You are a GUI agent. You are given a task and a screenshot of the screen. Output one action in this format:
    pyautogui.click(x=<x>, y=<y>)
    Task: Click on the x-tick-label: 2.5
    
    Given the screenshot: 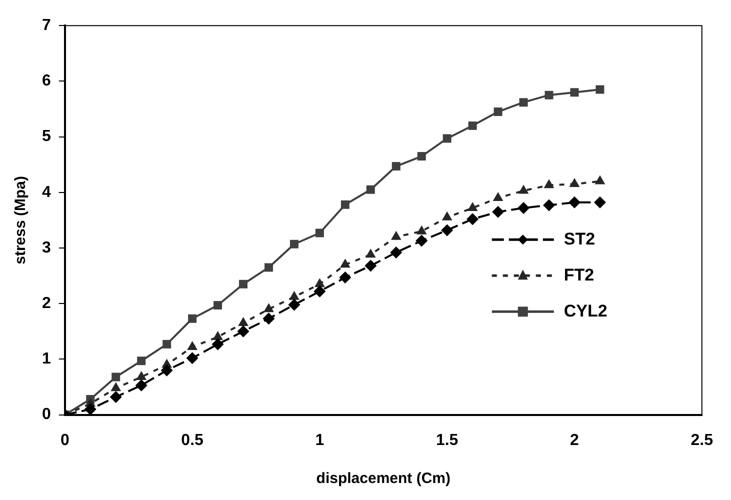 What is the action you would take?
    pyautogui.click(x=702, y=440)
    